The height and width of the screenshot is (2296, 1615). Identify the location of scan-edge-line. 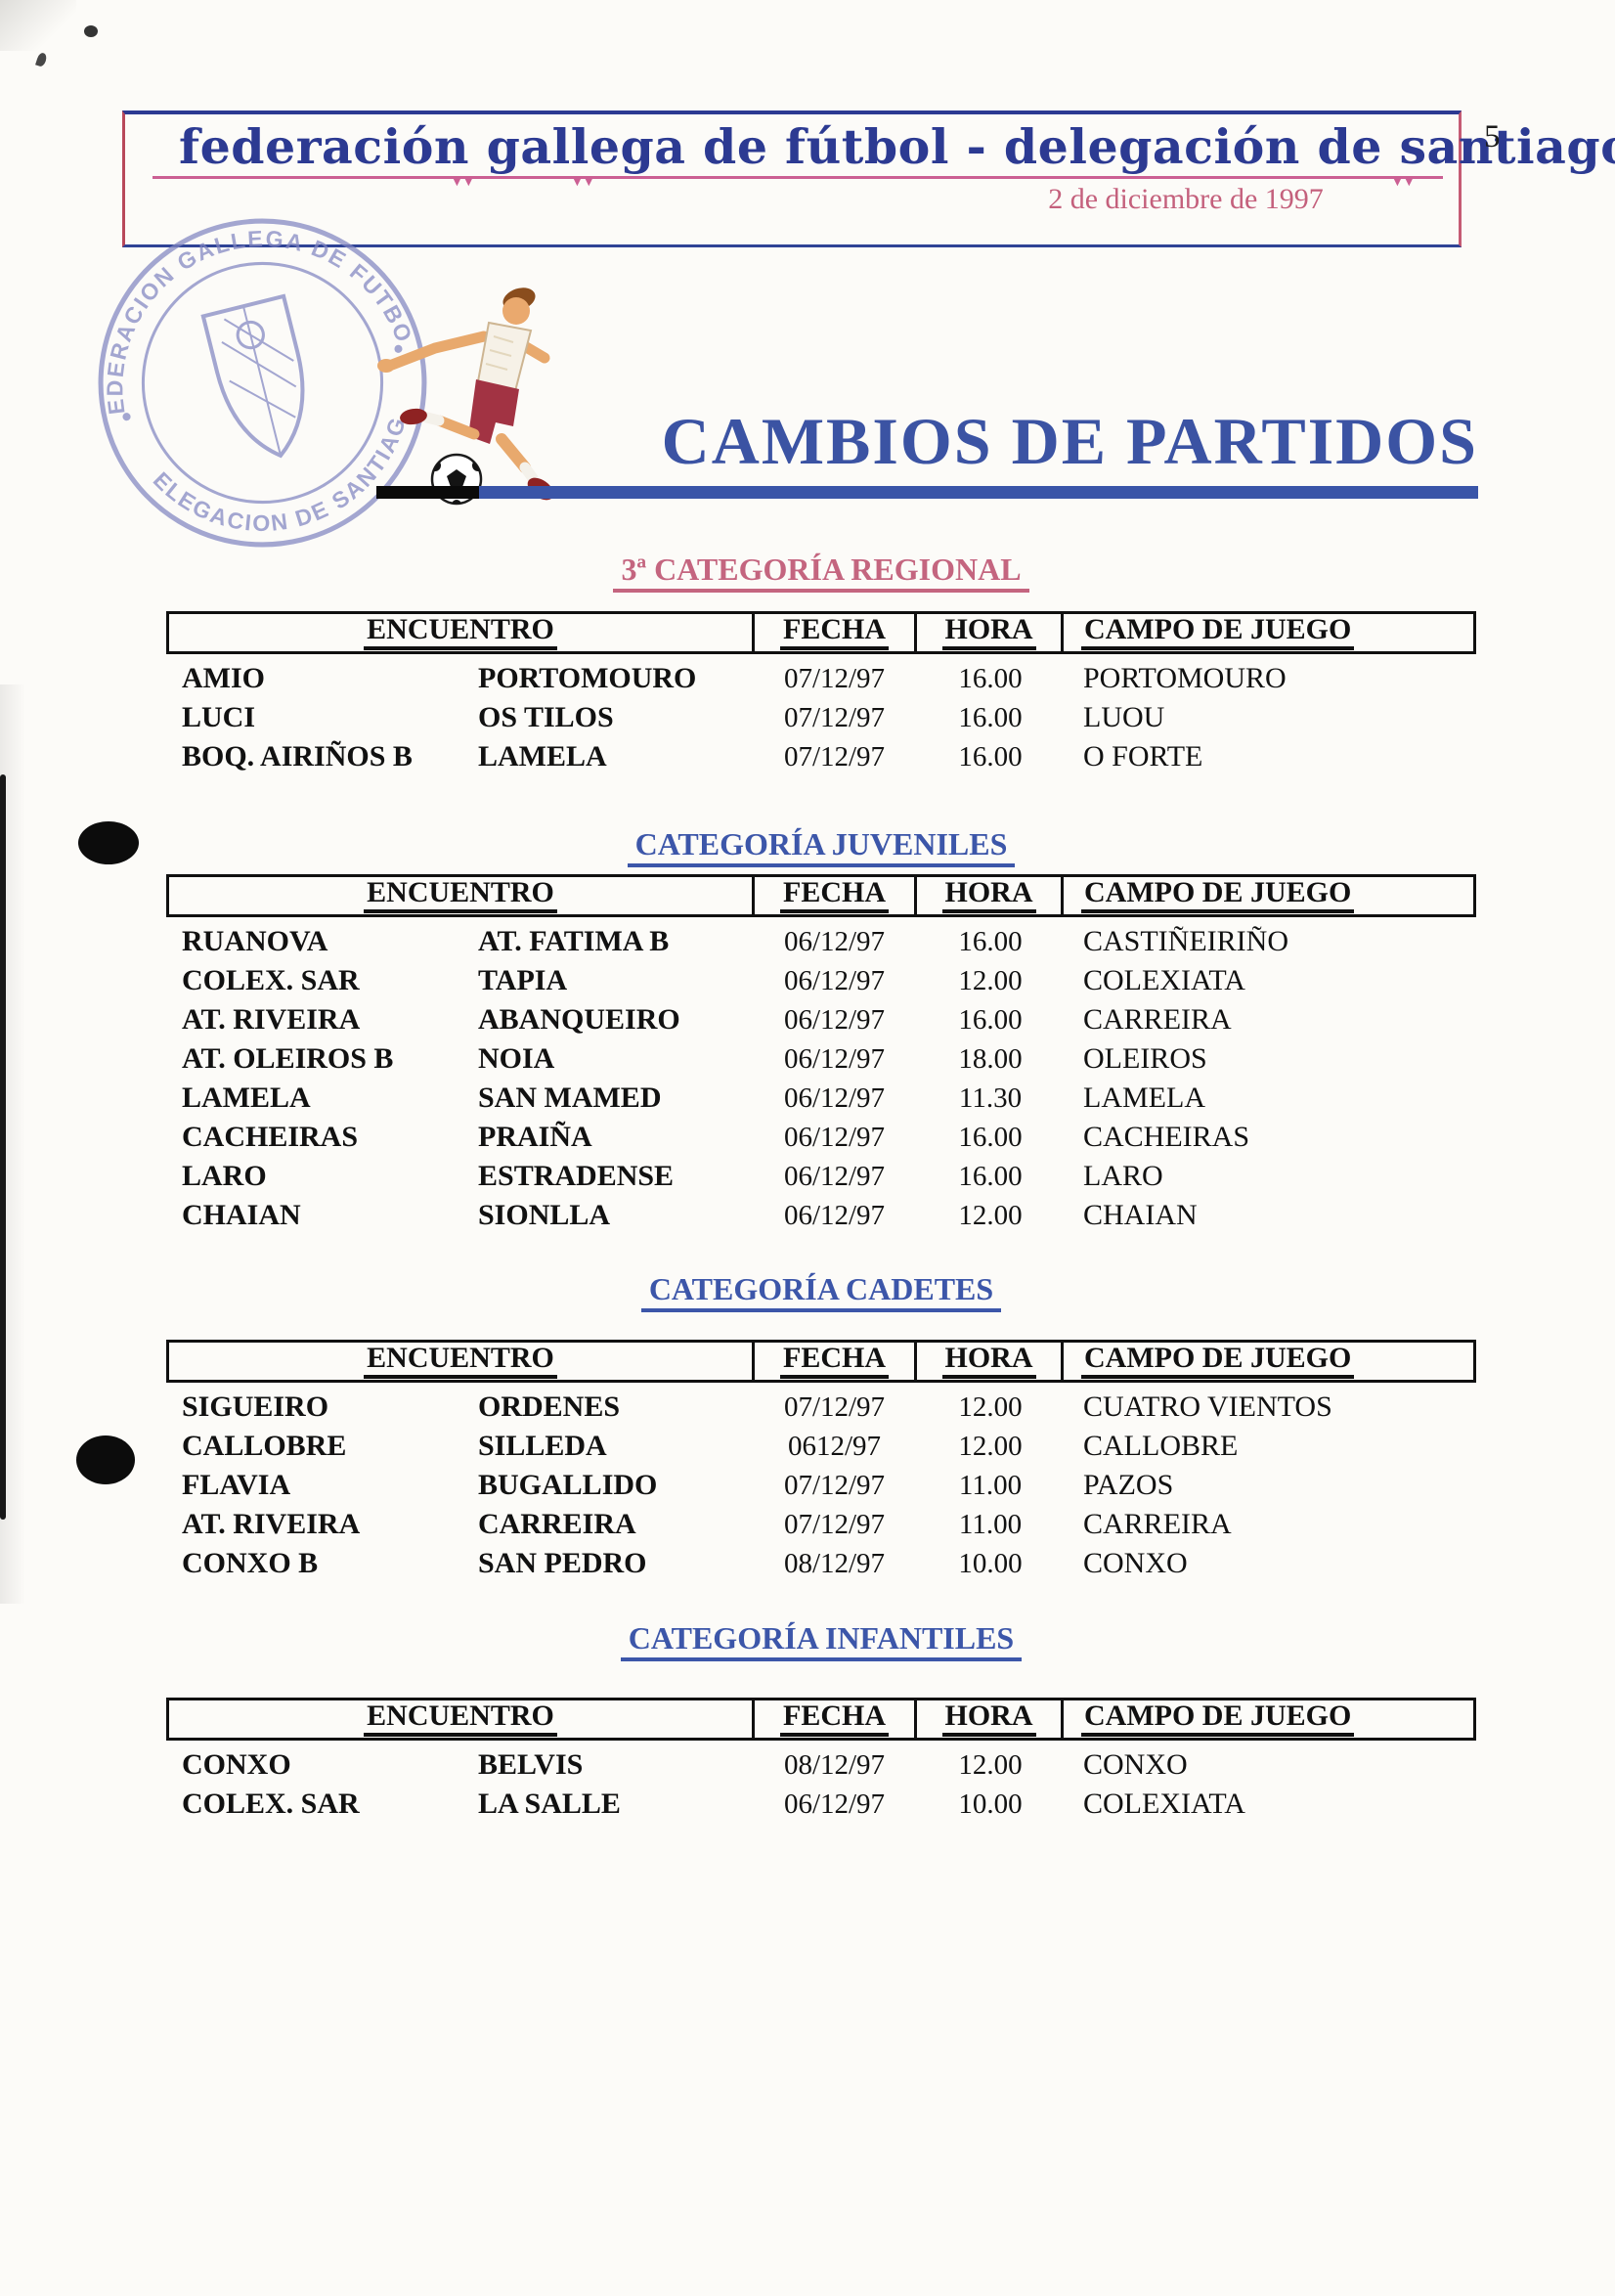
(3, 1147).